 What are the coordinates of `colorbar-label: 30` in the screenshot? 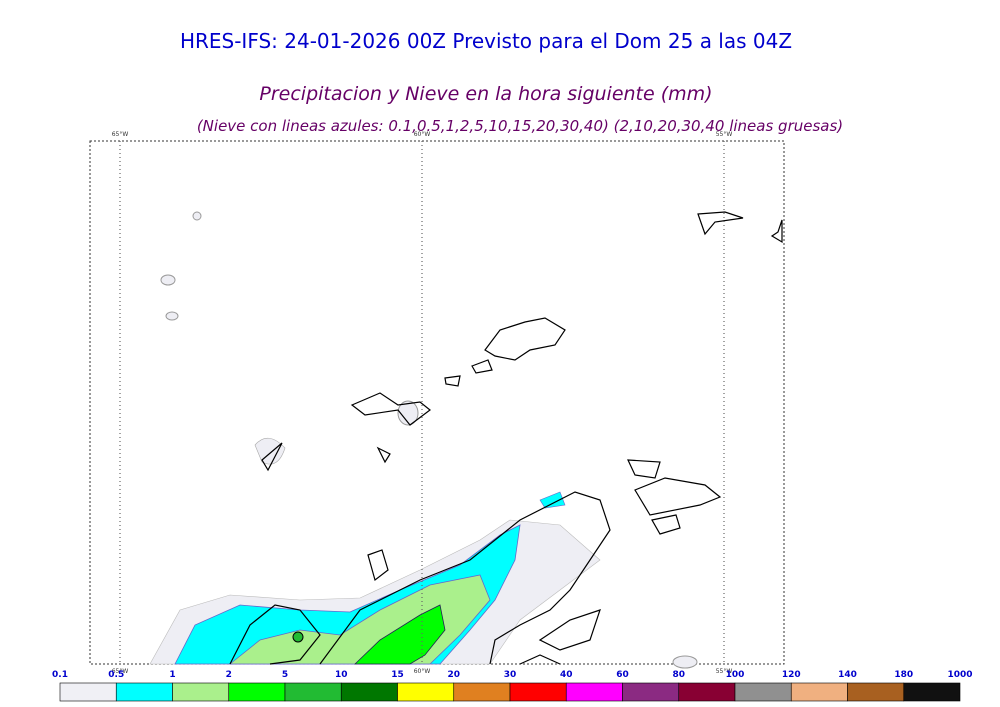 It's located at (510, 675).